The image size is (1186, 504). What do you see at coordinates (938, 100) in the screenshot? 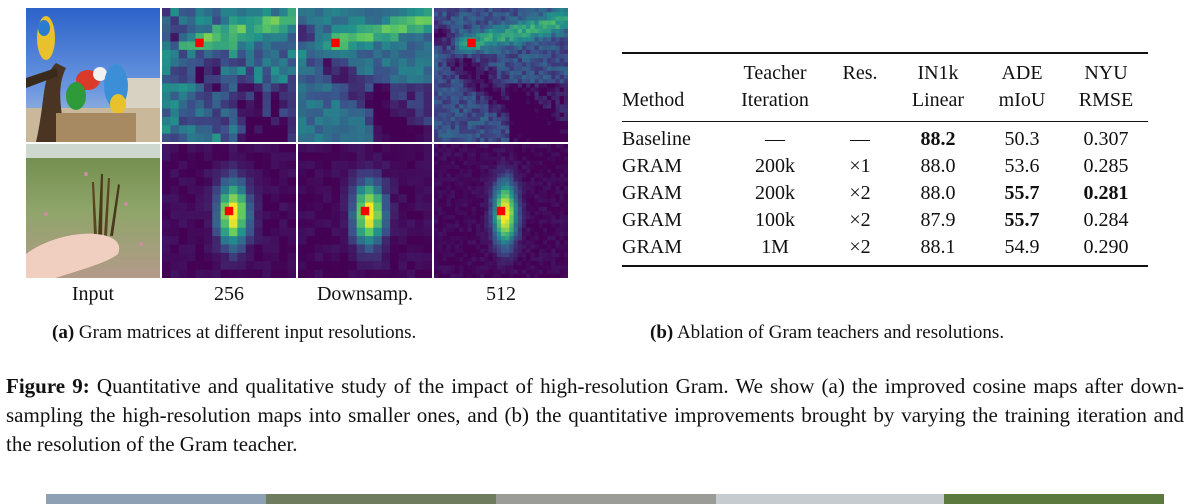
I see `header-in1k-l2: Linear` at bounding box center [938, 100].